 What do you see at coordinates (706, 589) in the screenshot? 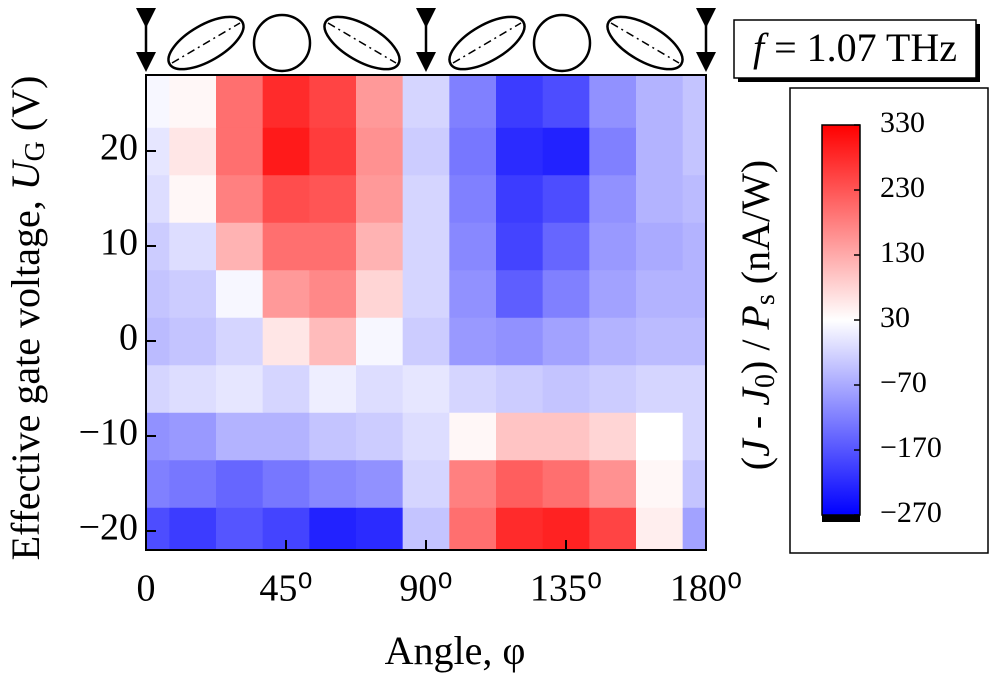
I see `x-tick-label: 180⁰` at bounding box center [706, 589].